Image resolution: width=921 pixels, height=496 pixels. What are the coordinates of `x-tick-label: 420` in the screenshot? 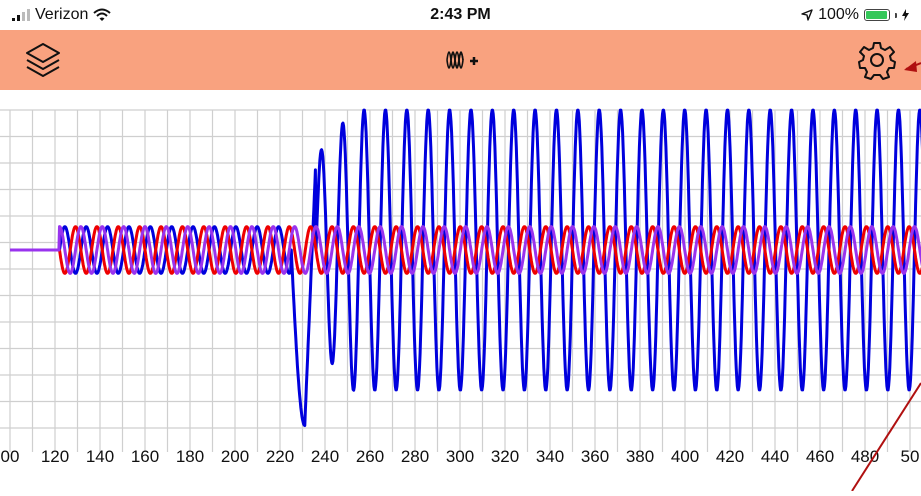 It's located at (730, 456).